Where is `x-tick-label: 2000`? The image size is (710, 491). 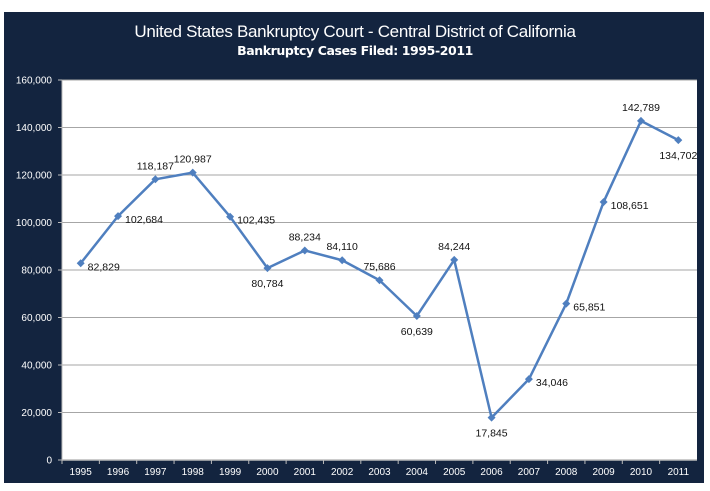
x-tick-label: 2000 is located at coordinates (267, 472).